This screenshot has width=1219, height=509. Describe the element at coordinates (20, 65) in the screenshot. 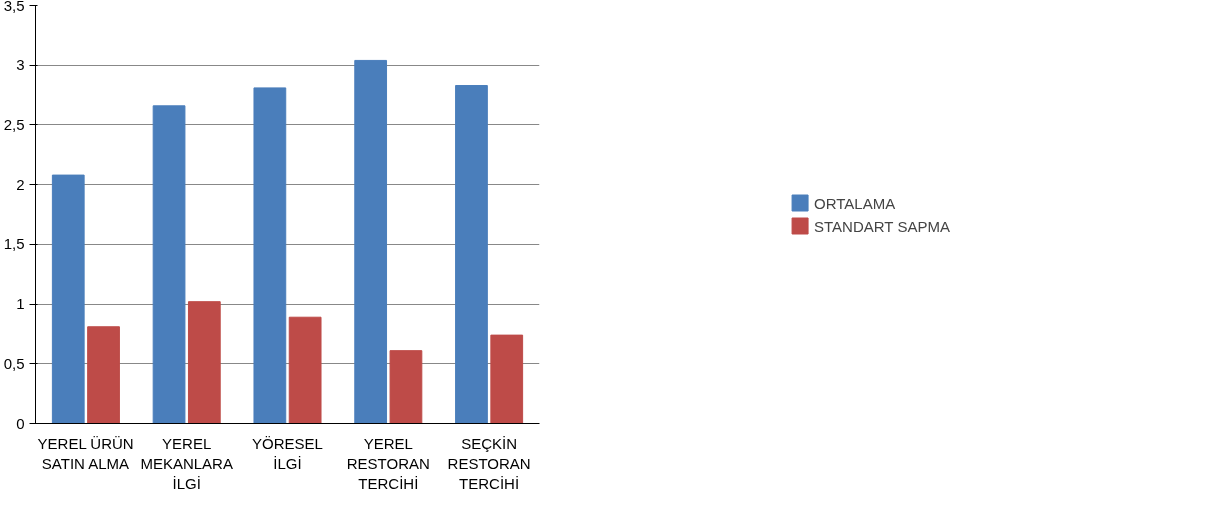

I see `y-tick-label: 3` at that location.